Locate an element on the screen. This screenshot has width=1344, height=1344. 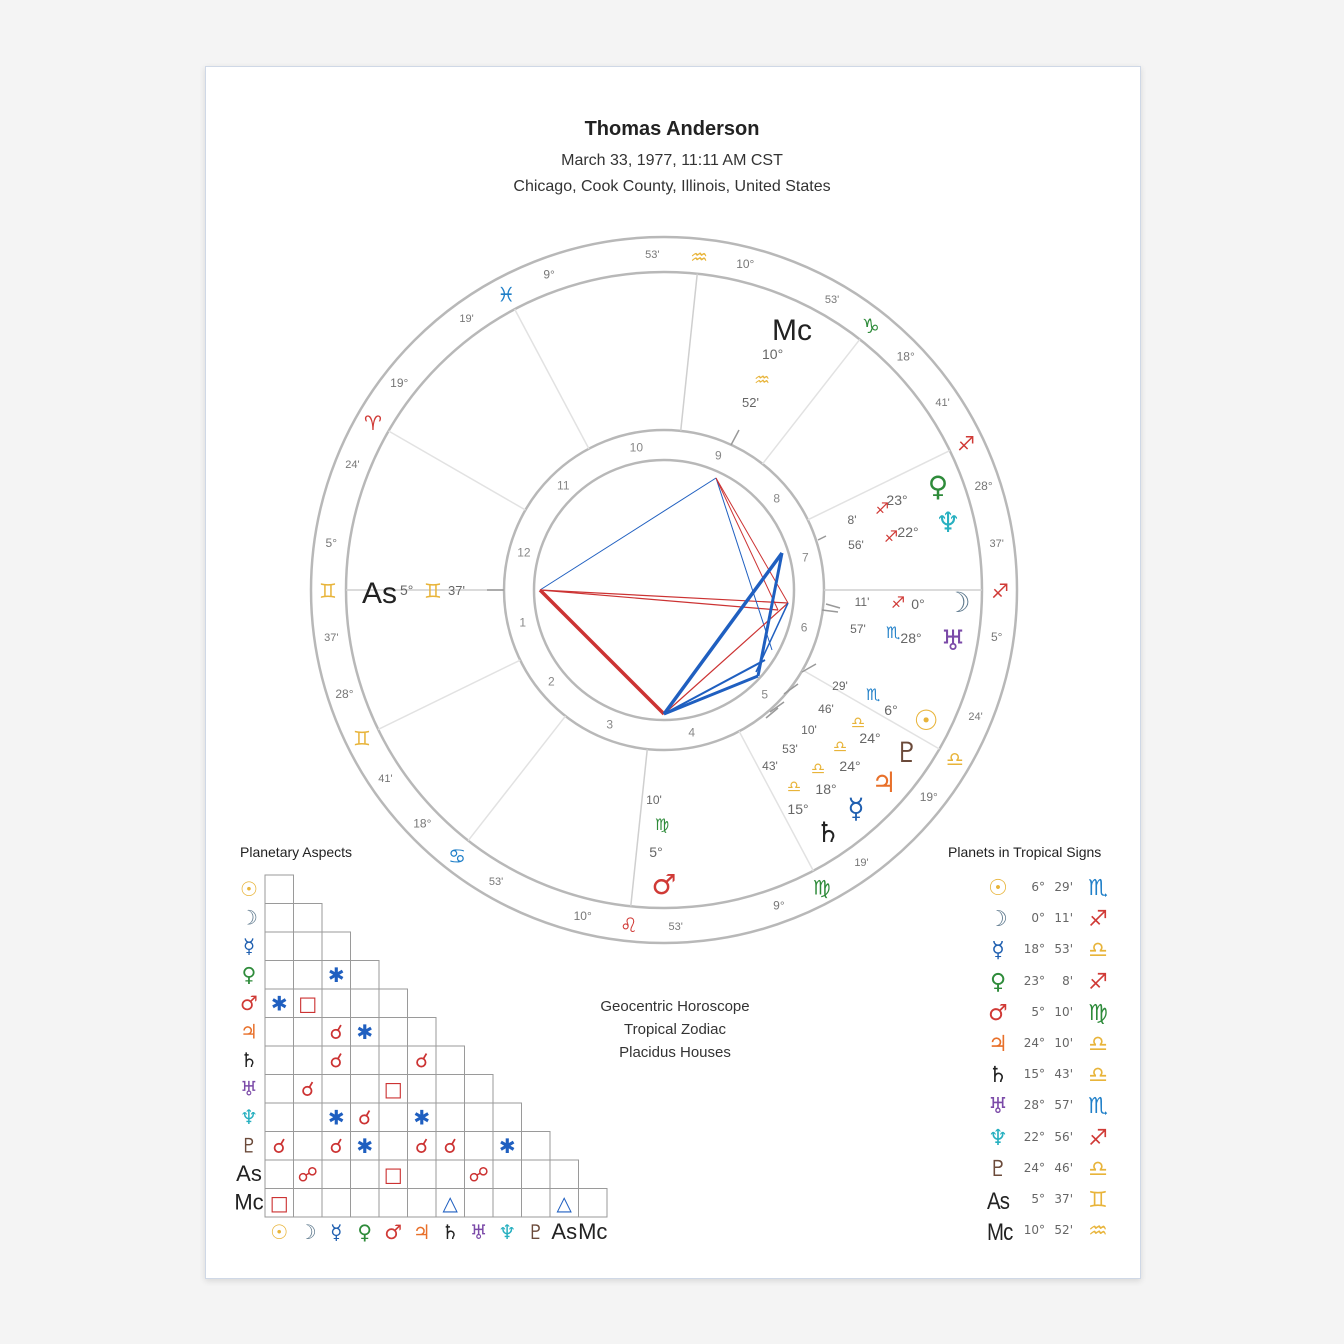
aspect-square-icon: □ is located at coordinates (393, 1174).